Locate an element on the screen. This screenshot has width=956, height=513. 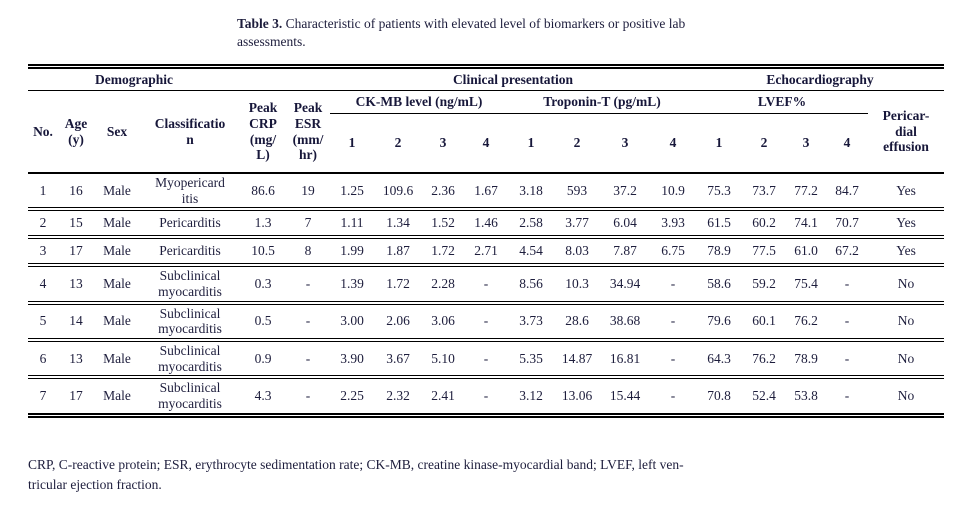
col-header-classification: Classificatio n is located at coordinates (190, 131).